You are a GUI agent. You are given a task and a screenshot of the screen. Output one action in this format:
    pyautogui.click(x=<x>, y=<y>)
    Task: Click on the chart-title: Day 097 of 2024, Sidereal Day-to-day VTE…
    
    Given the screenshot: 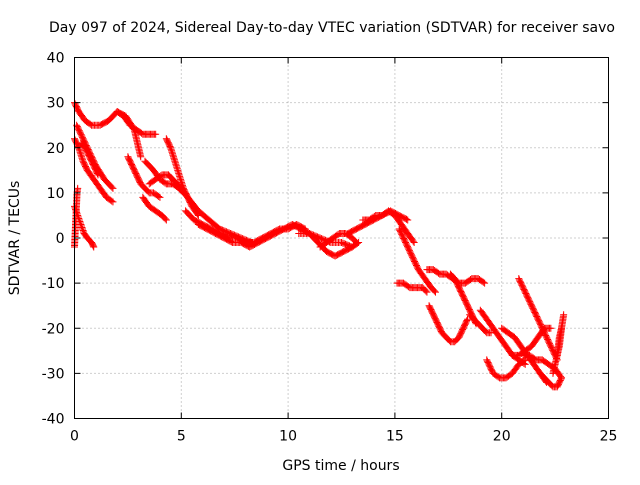 What is the action you would take?
    pyautogui.click(x=332, y=28)
    